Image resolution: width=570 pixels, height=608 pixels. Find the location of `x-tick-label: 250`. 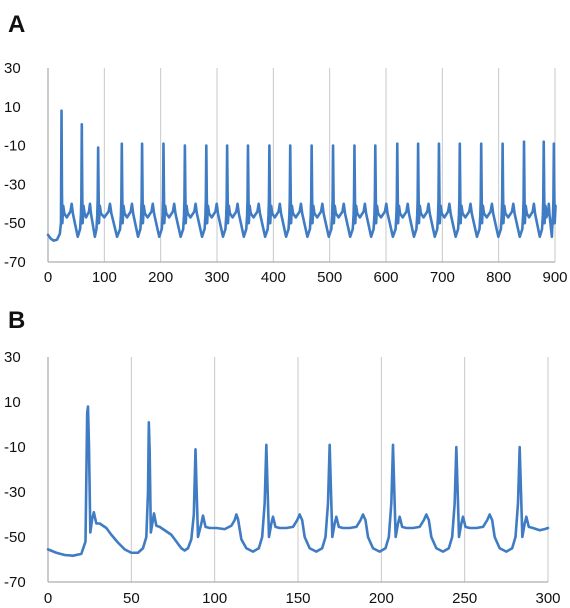

x-tick-label: 250 is located at coordinates (464, 598).